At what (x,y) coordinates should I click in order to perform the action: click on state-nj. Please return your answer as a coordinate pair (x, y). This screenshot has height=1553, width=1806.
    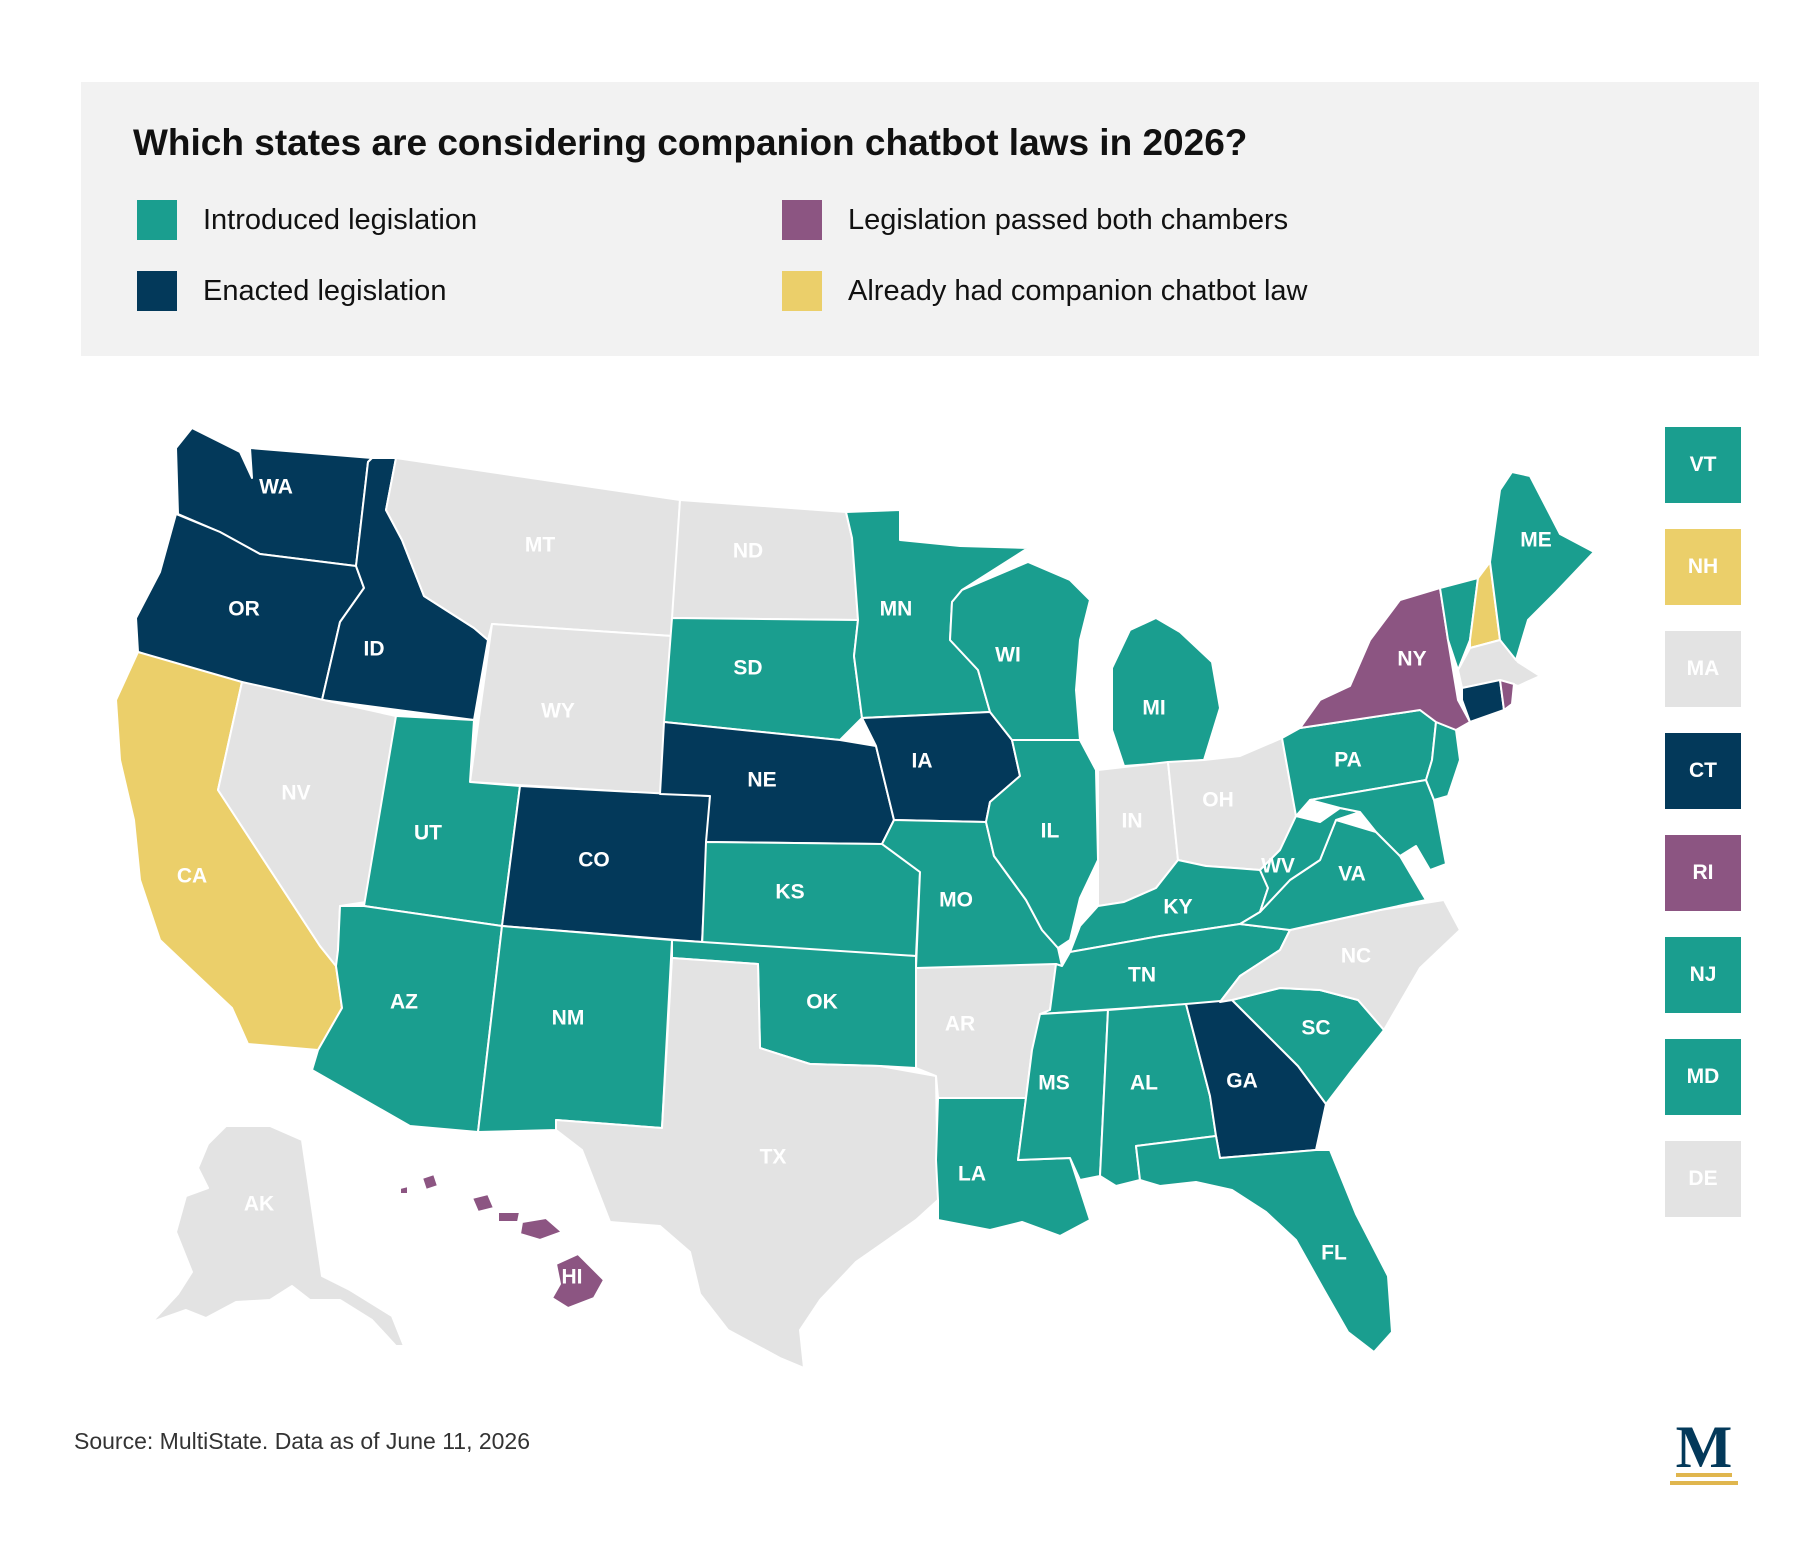
    Looking at the image, I should click on (1443, 761).